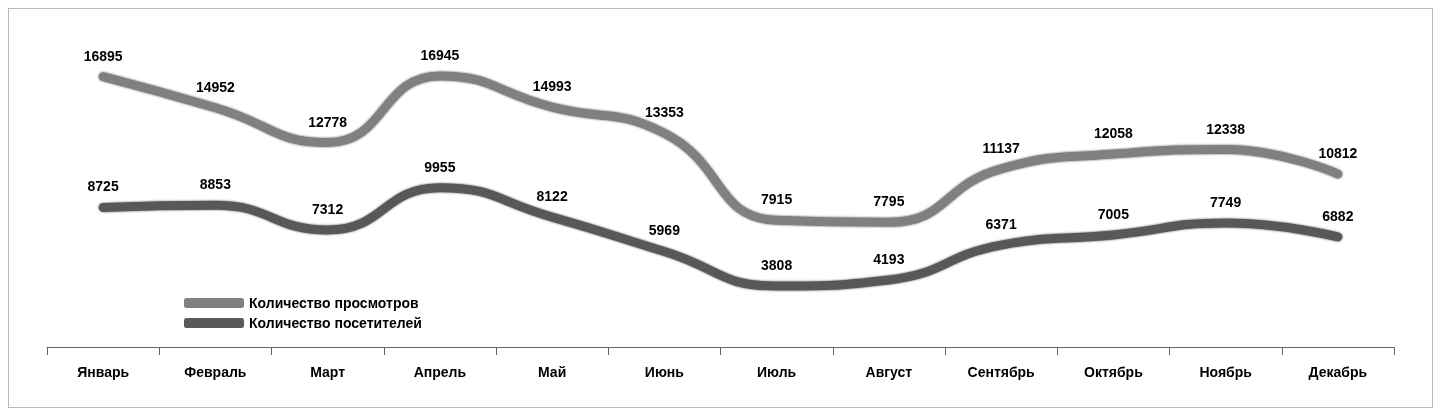  Describe the element at coordinates (777, 199) in the screenshot. I see `data-label: 7915` at that location.